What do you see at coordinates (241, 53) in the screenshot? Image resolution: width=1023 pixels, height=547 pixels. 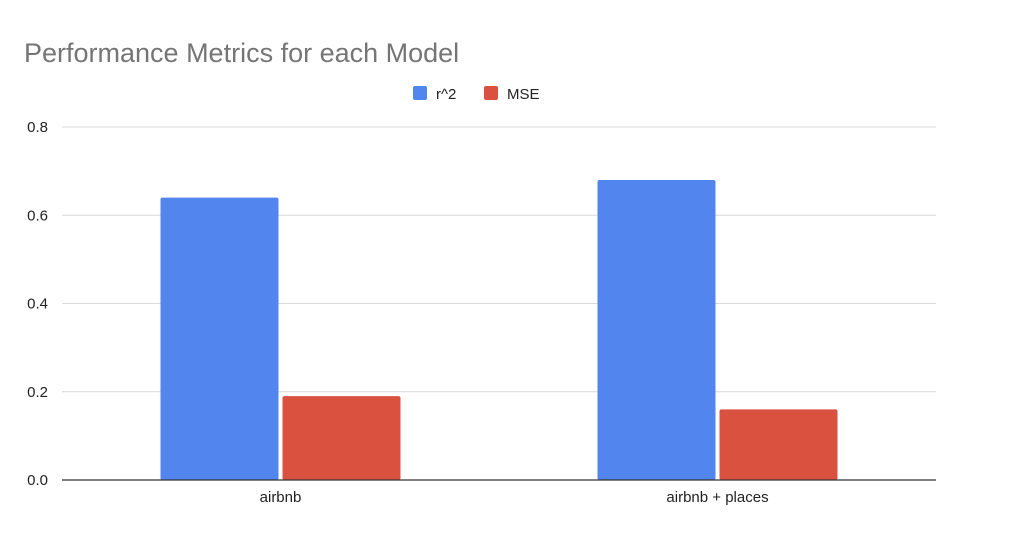 I see `chart-title: Performance Metrics for each Model` at bounding box center [241, 53].